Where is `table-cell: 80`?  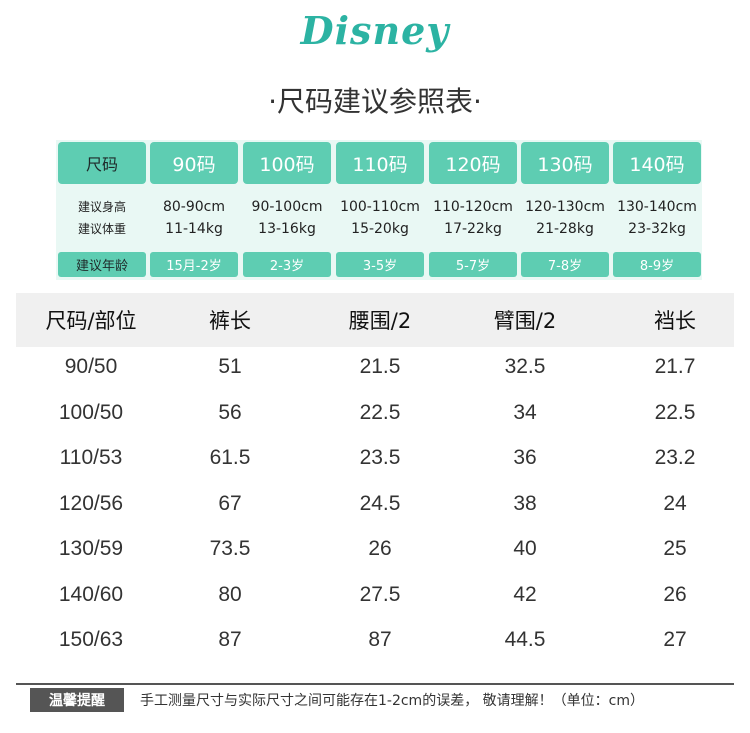 table-cell: 80 is located at coordinates (230, 594).